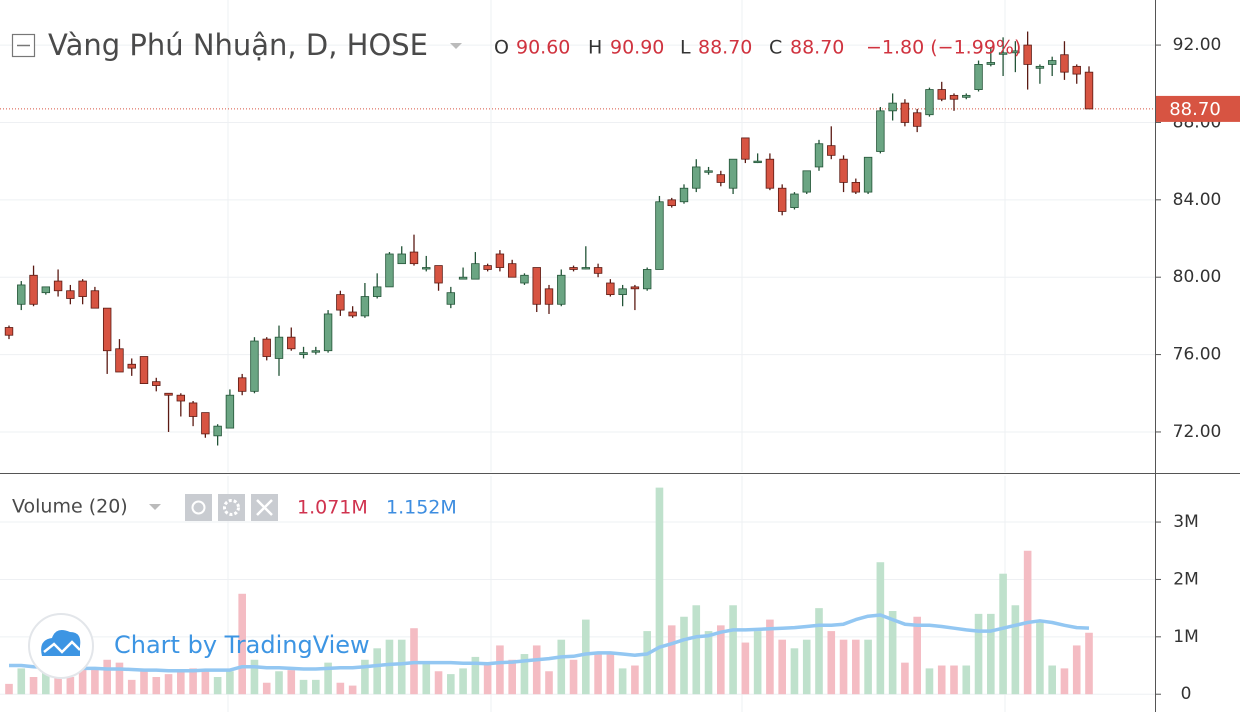 The width and height of the screenshot is (1240, 712). Describe the element at coordinates (332, 508) in the screenshot. I see `volume-value: 1.071M` at that location.